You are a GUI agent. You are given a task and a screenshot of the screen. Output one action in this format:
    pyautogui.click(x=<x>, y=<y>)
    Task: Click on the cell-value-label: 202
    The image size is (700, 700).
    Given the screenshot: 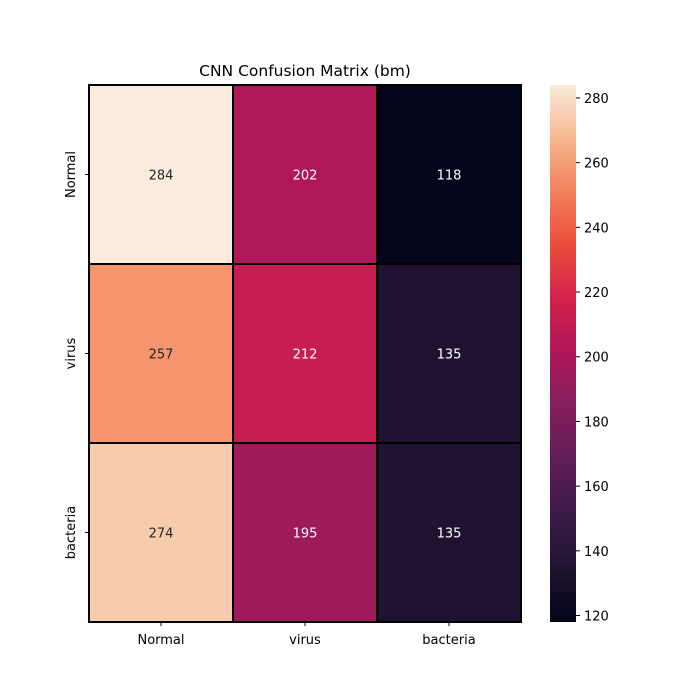 What is the action you would take?
    pyautogui.click(x=305, y=176)
    